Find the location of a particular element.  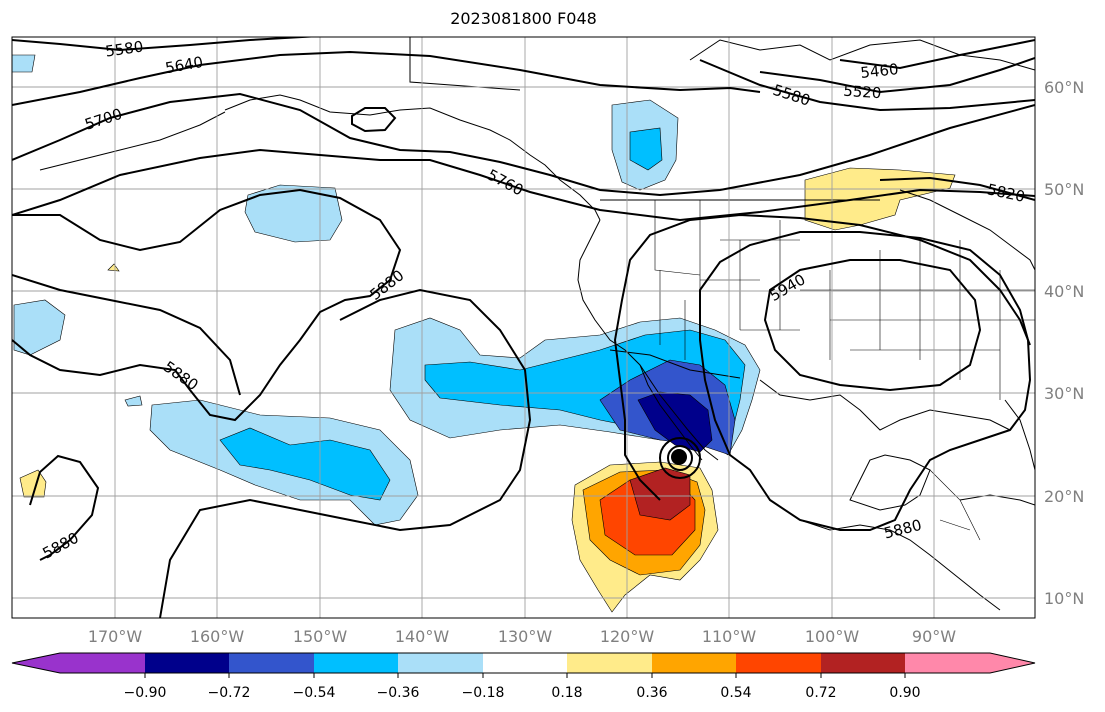

colorbar-tick-label: −0.54 is located at coordinates (314, 693).